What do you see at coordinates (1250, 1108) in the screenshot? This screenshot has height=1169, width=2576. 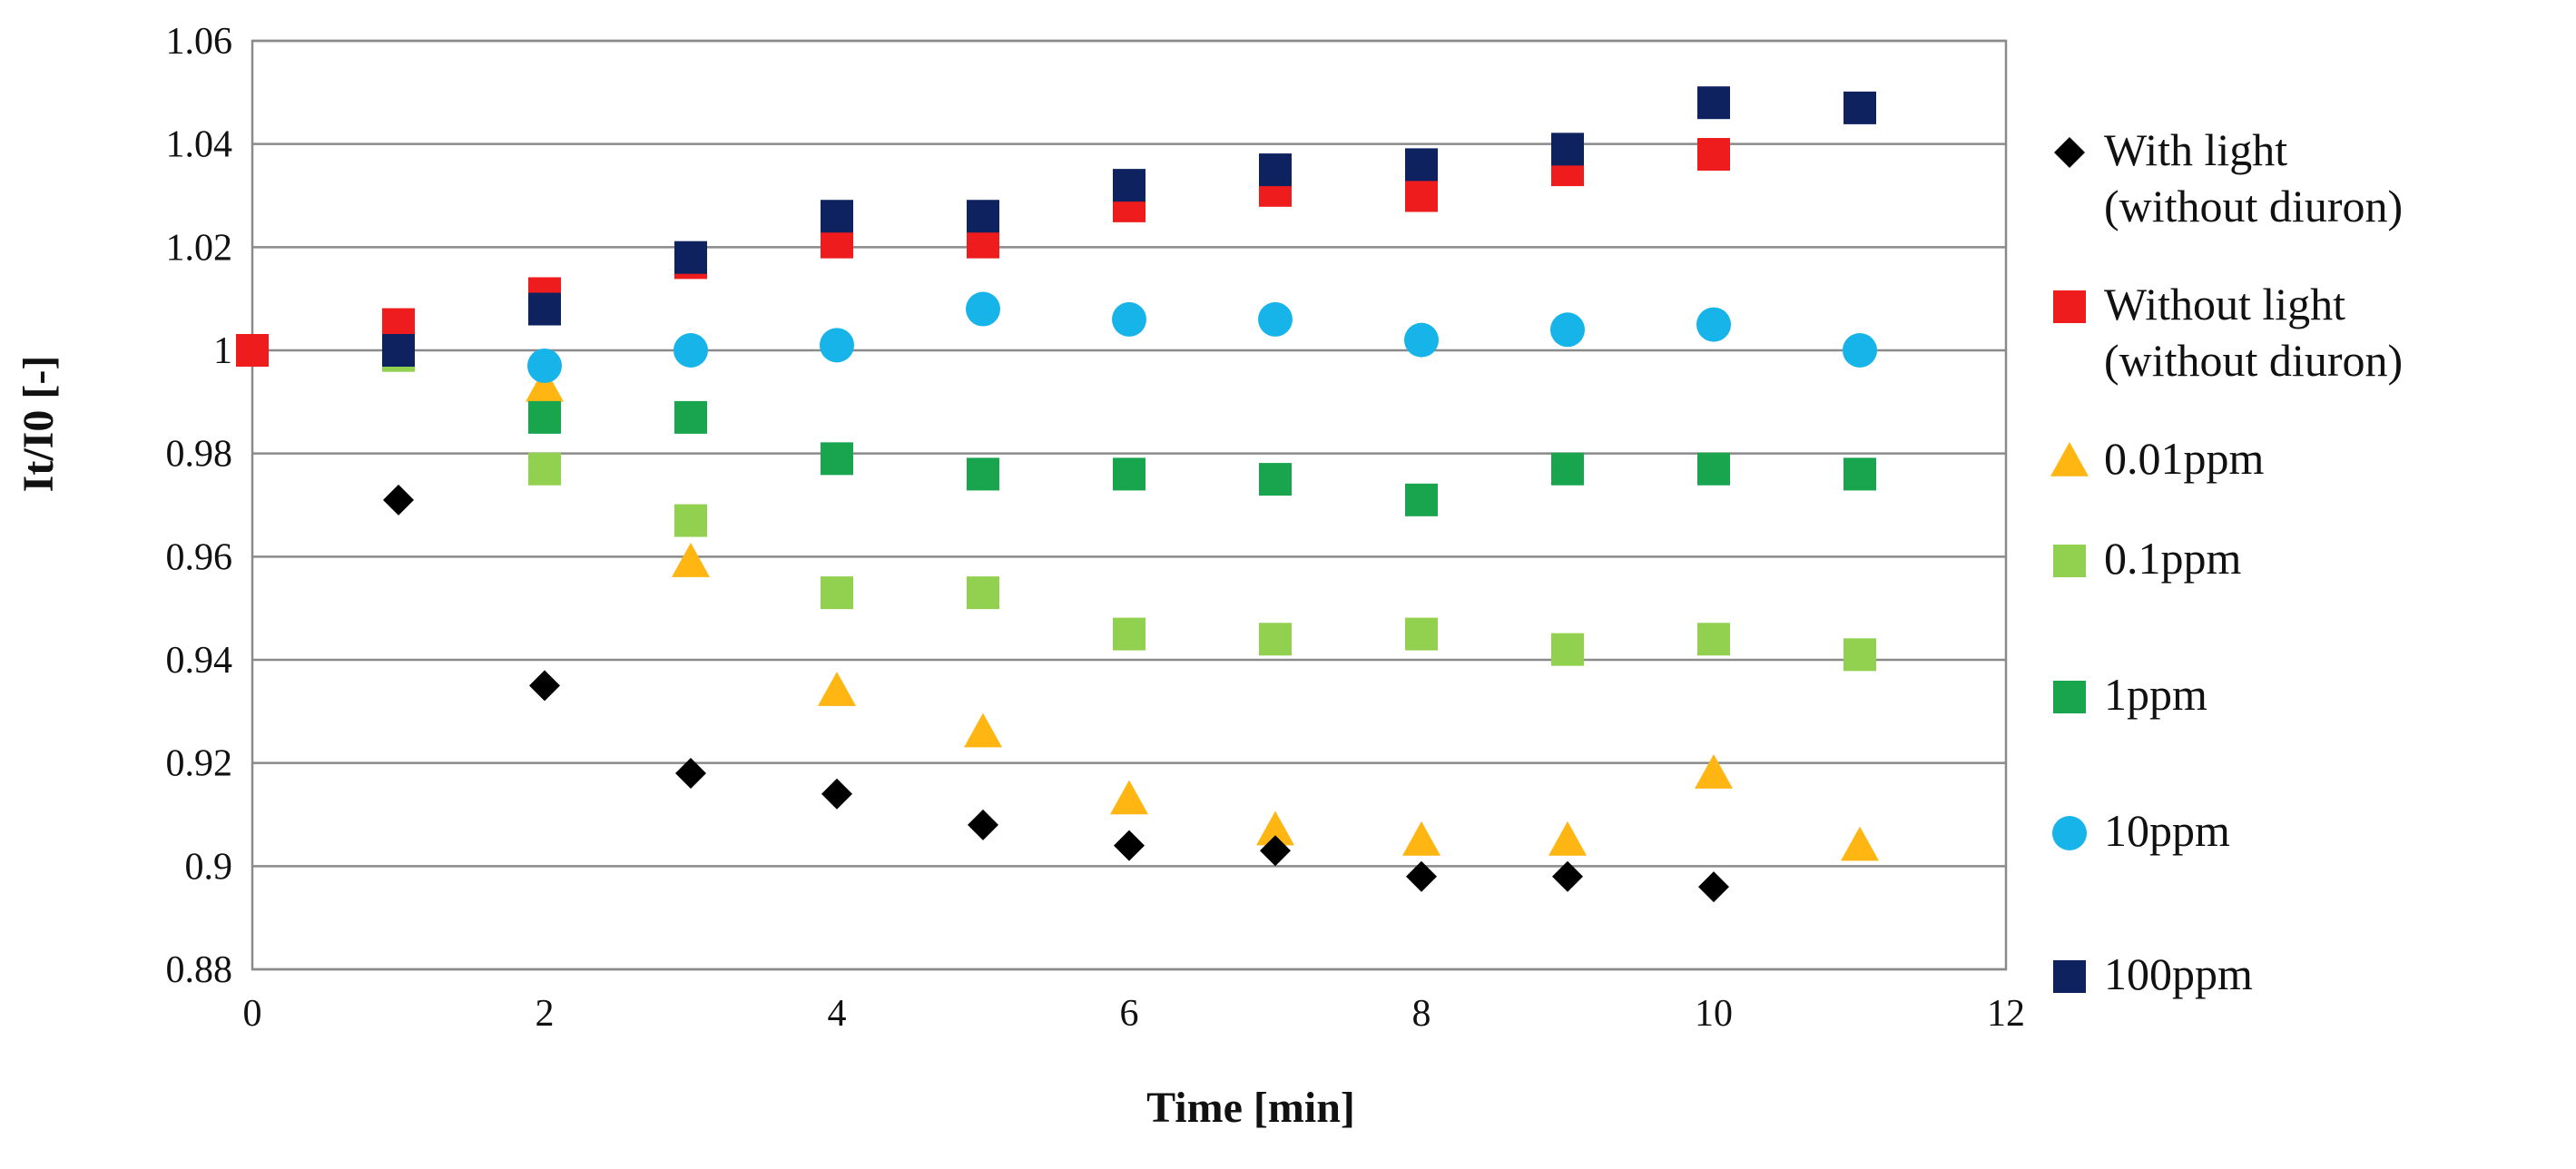 I see `x-axis-title: Time [min]` at bounding box center [1250, 1108].